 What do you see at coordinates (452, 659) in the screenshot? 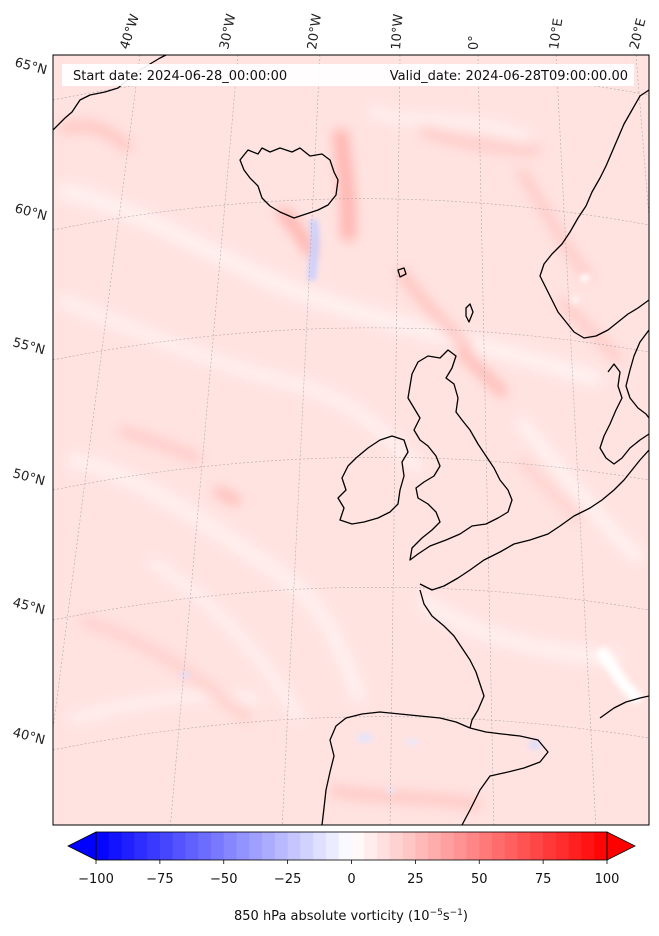
I see `bay-of-biscay-coast` at bounding box center [452, 659].